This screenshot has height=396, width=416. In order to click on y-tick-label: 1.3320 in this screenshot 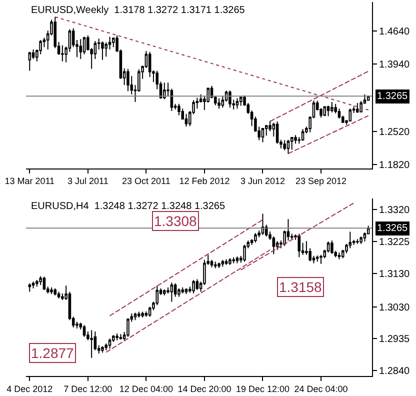, I will do `click(394, 210)`.